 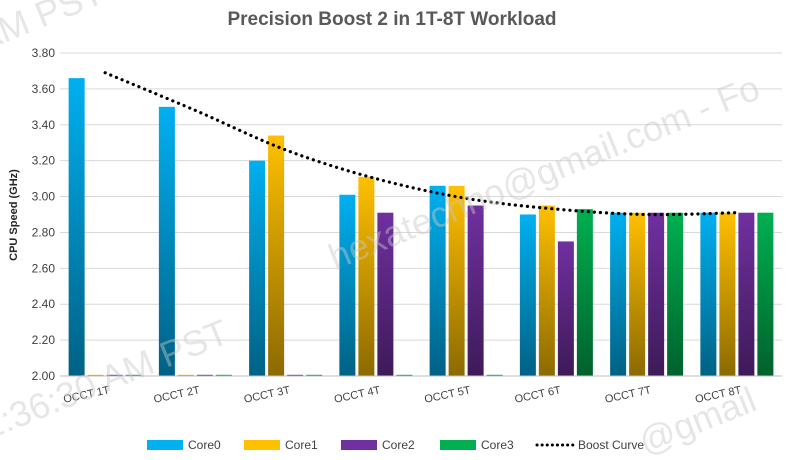 What do you see at coordinates (44, 125) in the screenshot?
I see `y-tick-label: 3.40` at bounding box center [44, 125].